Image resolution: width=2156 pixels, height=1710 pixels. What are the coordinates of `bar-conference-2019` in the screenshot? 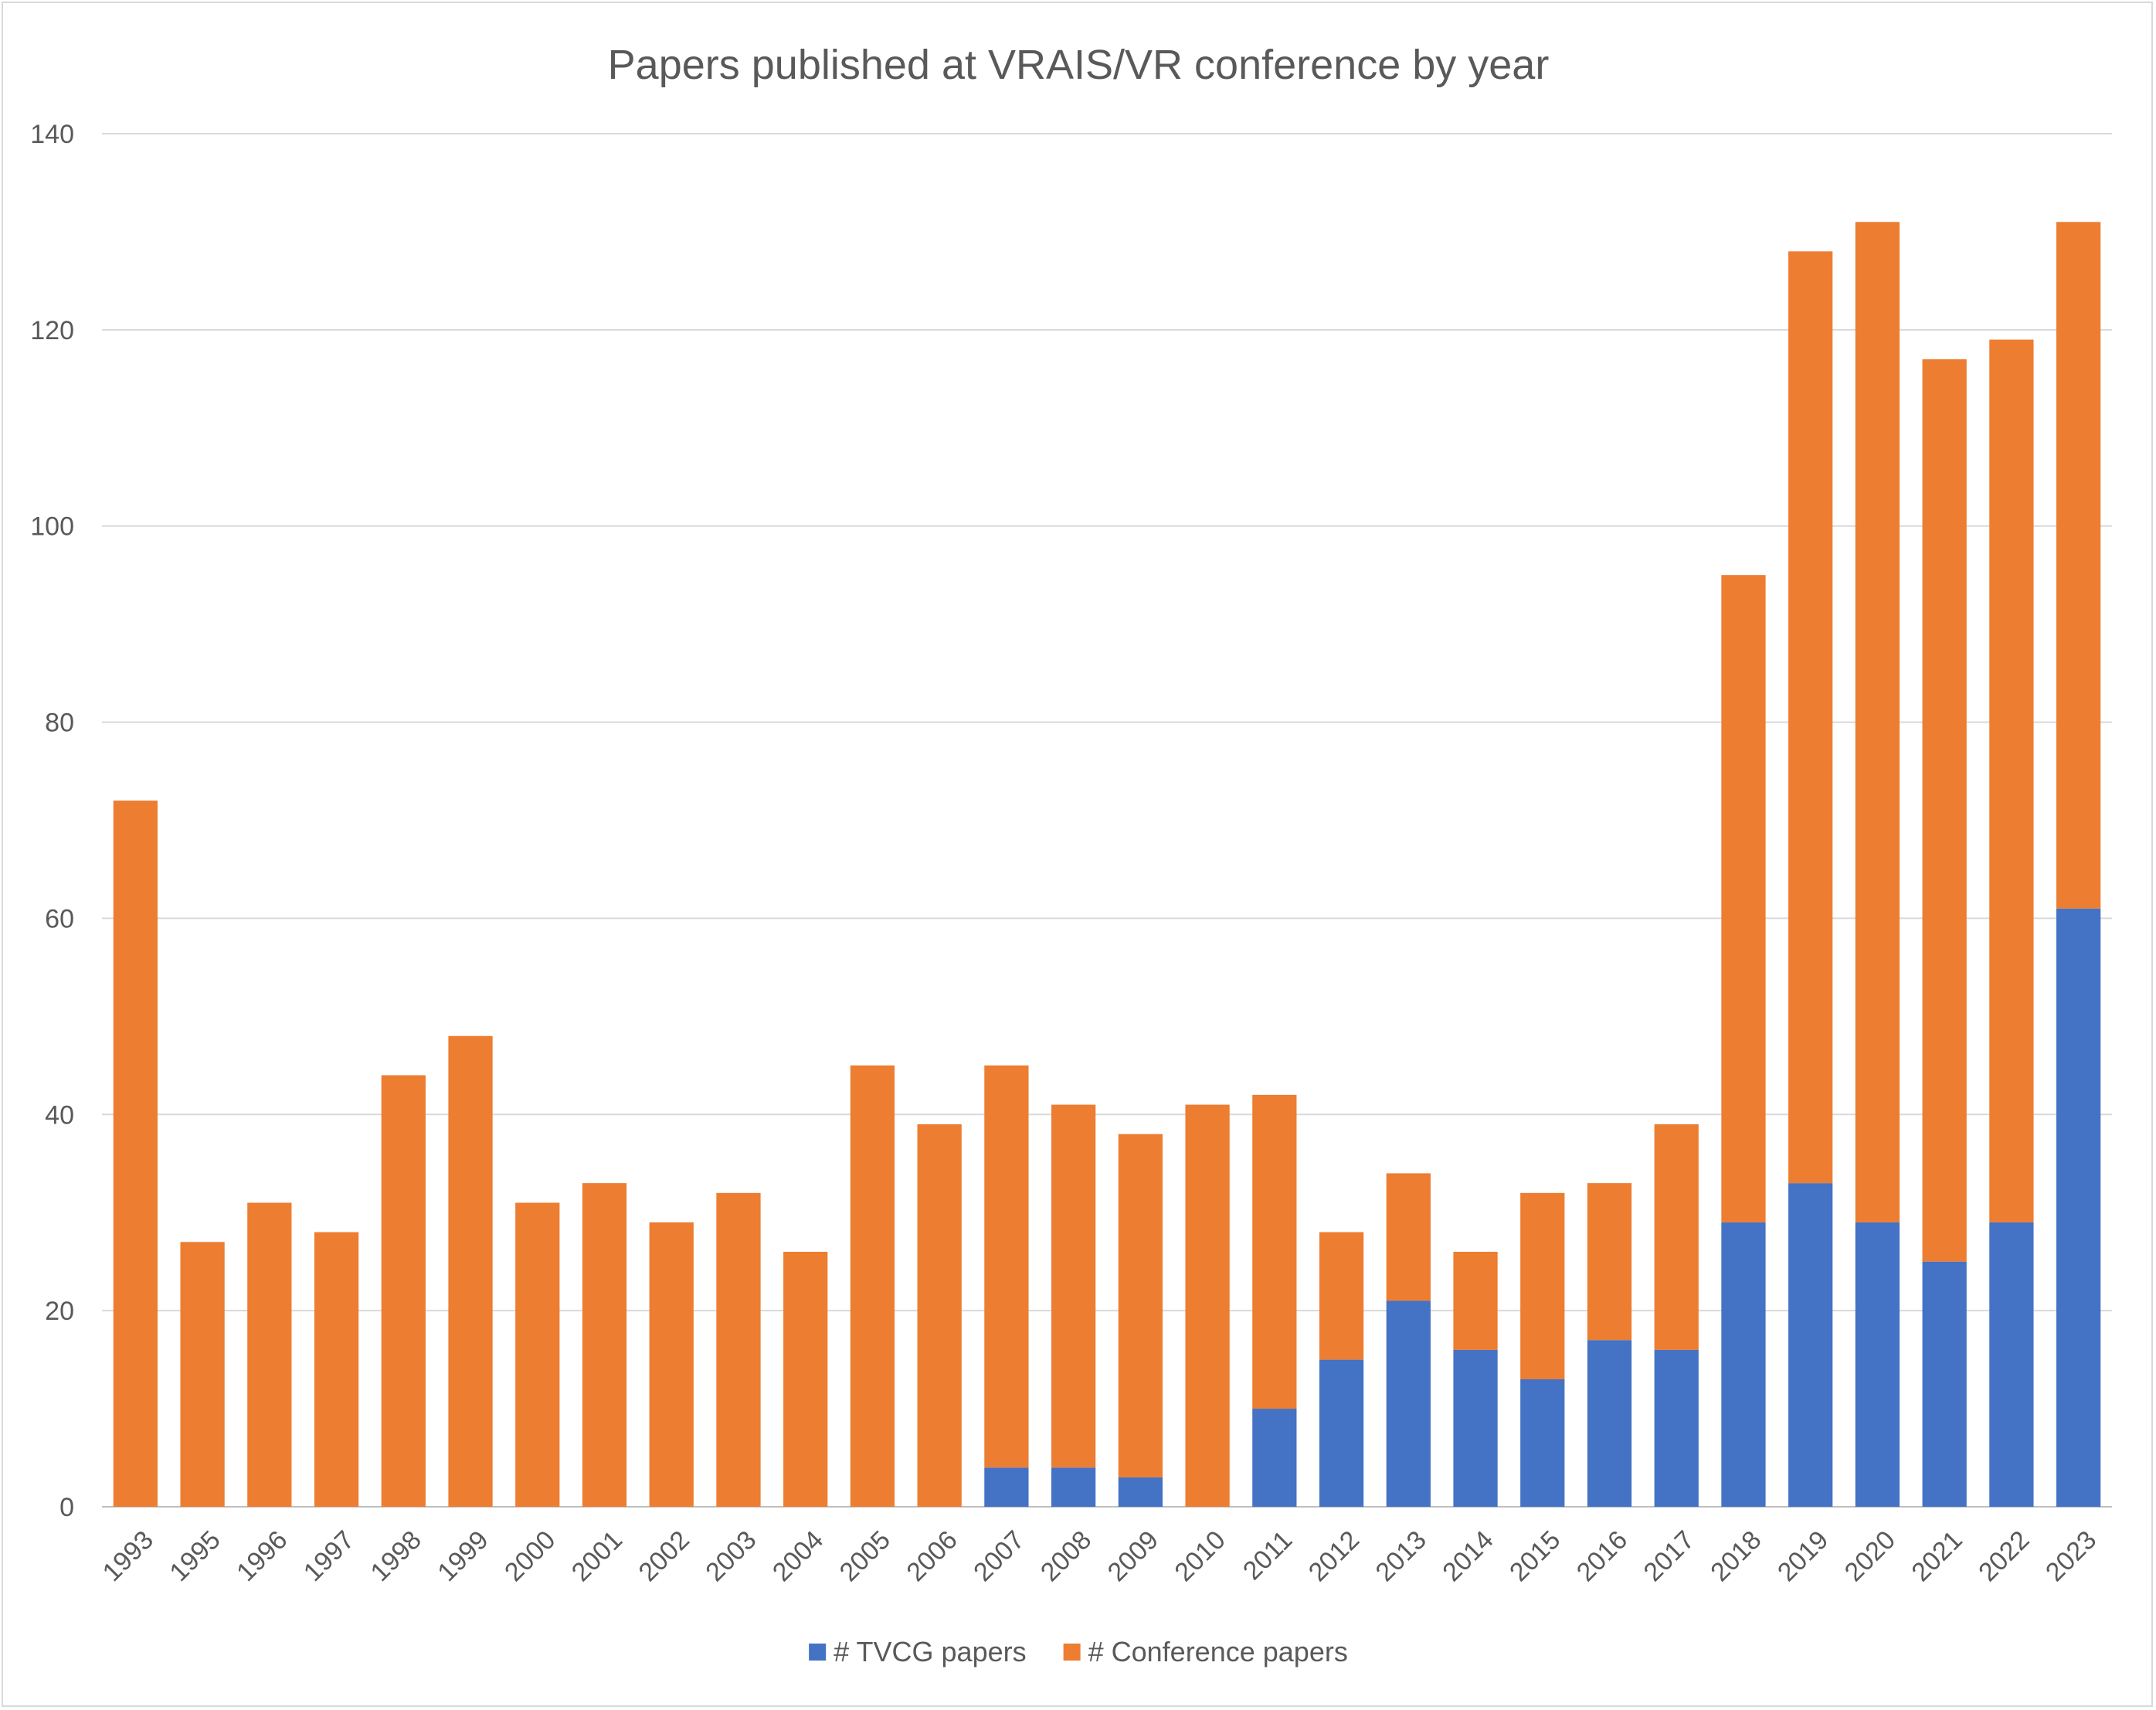 It's located at (1811, 718).